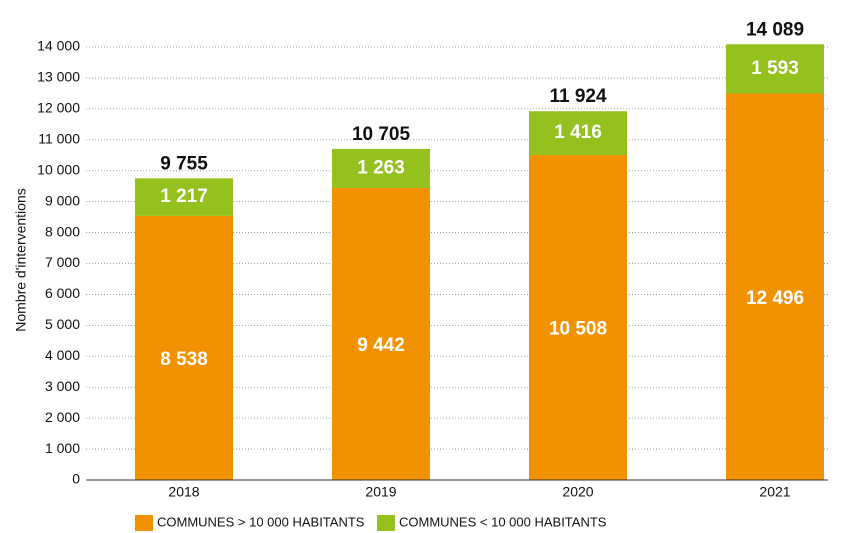  Describe the element at coordinates (62, 324) in the screenshot. I see `y-tick-label: 5 000` at that location.